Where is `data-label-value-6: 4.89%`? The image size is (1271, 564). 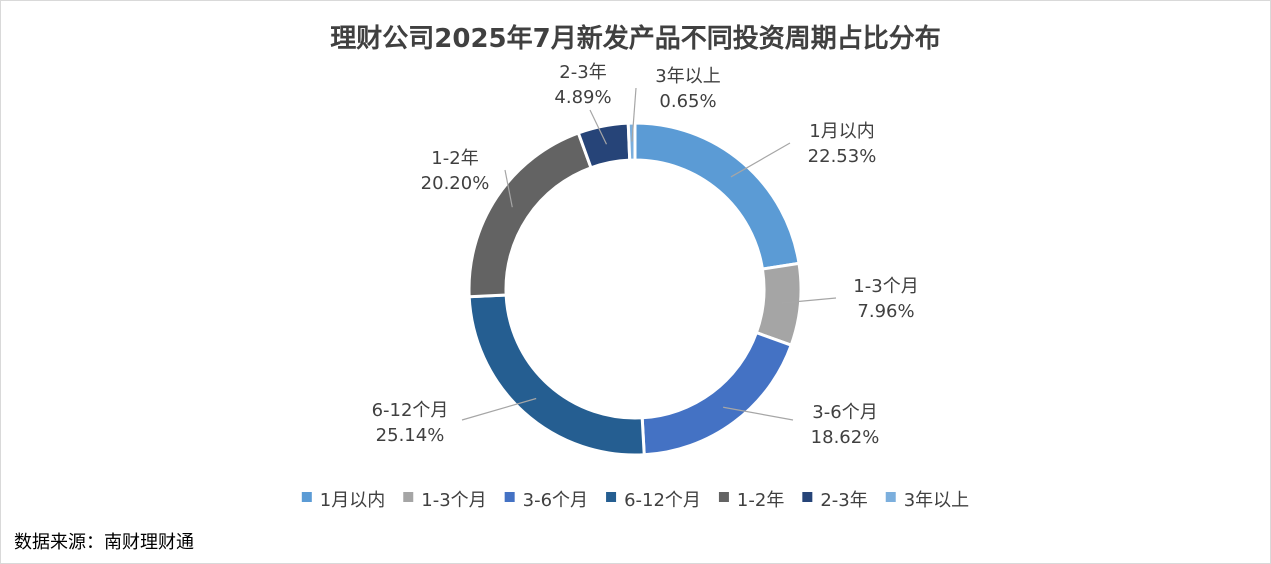
data-label-value-6: 4.89% is located at coordinates (582, 97).